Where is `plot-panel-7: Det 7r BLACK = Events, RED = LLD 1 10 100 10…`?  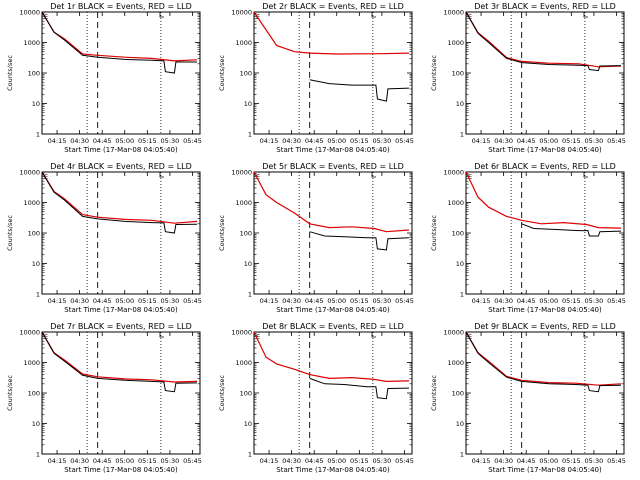
plot-panel-7: Det 7r BLACK = Events, RED = LLD 1 10 100 10… is located at coordinates (104, 398).